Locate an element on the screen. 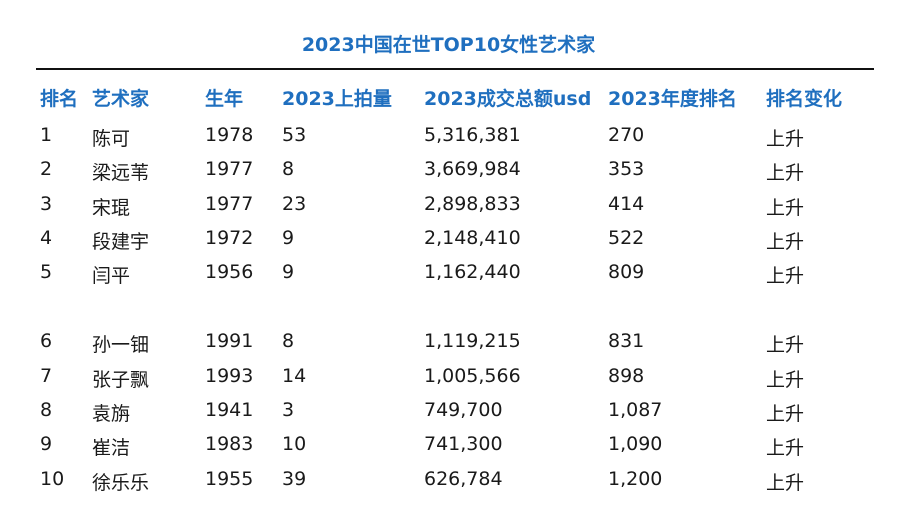 This screenshot has height=526, width=897. cell-annual-rank: 898 is located at coordinates (626, 376).